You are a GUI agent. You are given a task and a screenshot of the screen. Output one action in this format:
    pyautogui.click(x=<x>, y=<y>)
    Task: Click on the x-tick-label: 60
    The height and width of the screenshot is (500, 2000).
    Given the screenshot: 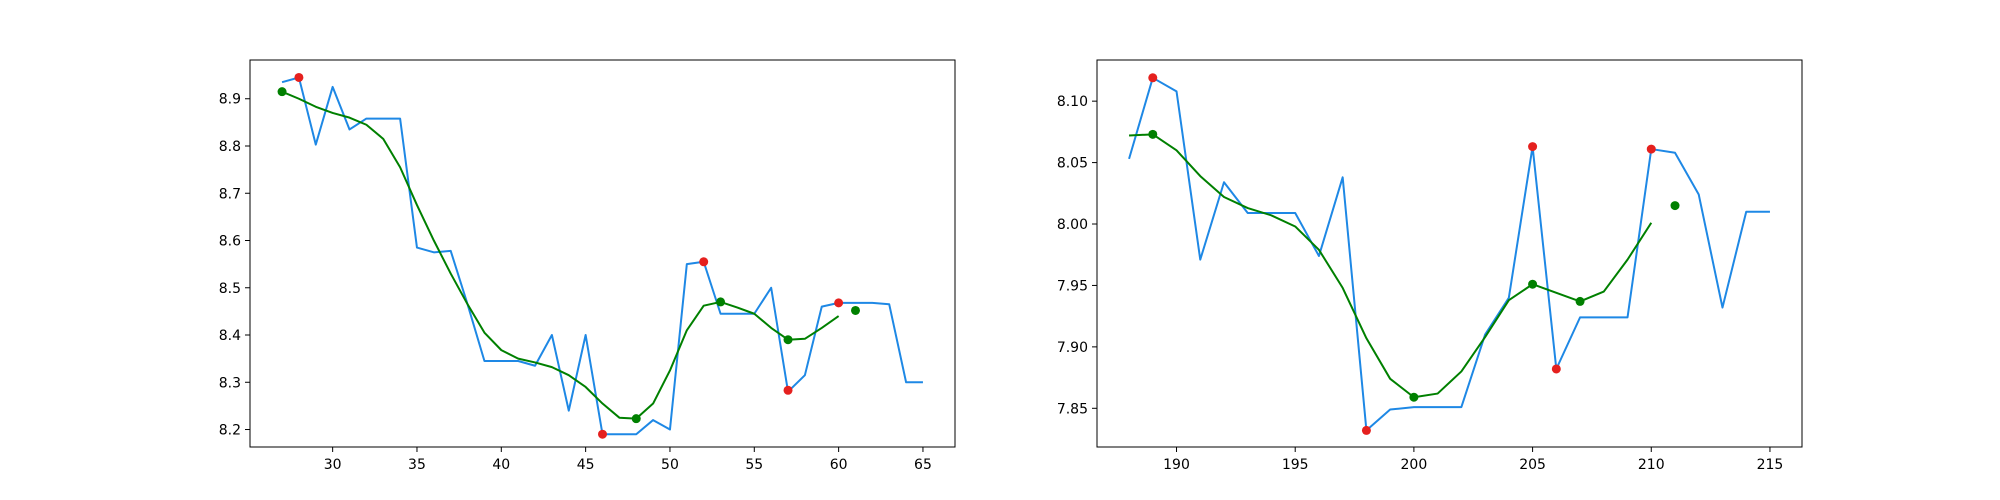 What is the action you would take?
    pyautogui.click(x=839, y=465)
    